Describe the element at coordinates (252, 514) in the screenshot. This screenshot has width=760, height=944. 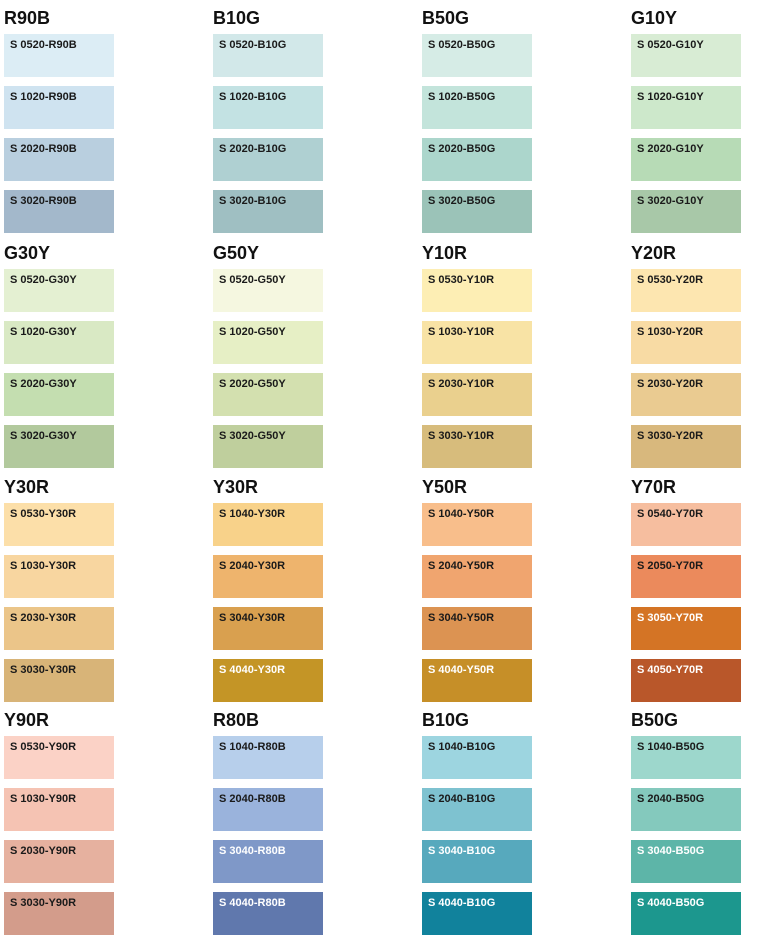
I see `swatch-code-label: S 1040-Y30R` at that location.